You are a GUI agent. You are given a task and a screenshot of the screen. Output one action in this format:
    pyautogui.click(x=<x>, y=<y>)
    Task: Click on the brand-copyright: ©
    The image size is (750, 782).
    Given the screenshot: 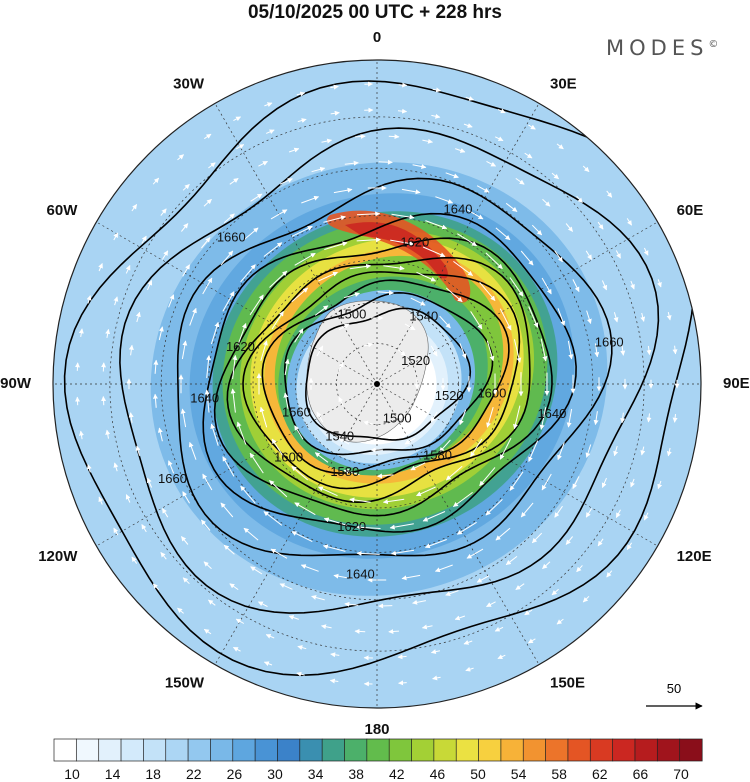 What is the action you would take?
    pyautogui.click(x=713, y=44)
    